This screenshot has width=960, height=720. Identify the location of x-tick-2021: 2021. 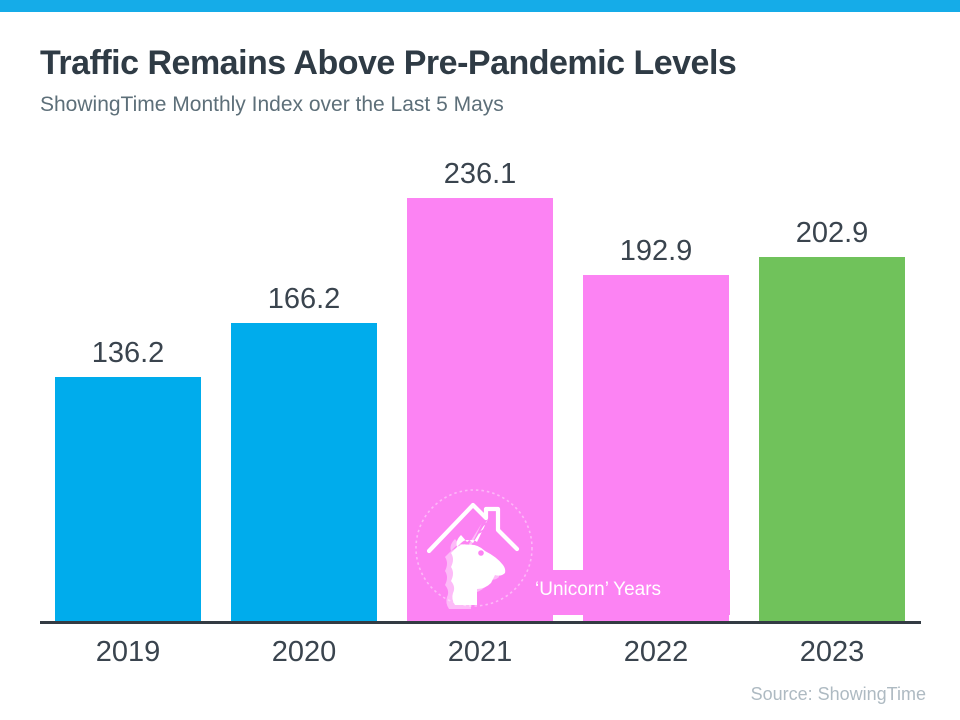
(480, 652).